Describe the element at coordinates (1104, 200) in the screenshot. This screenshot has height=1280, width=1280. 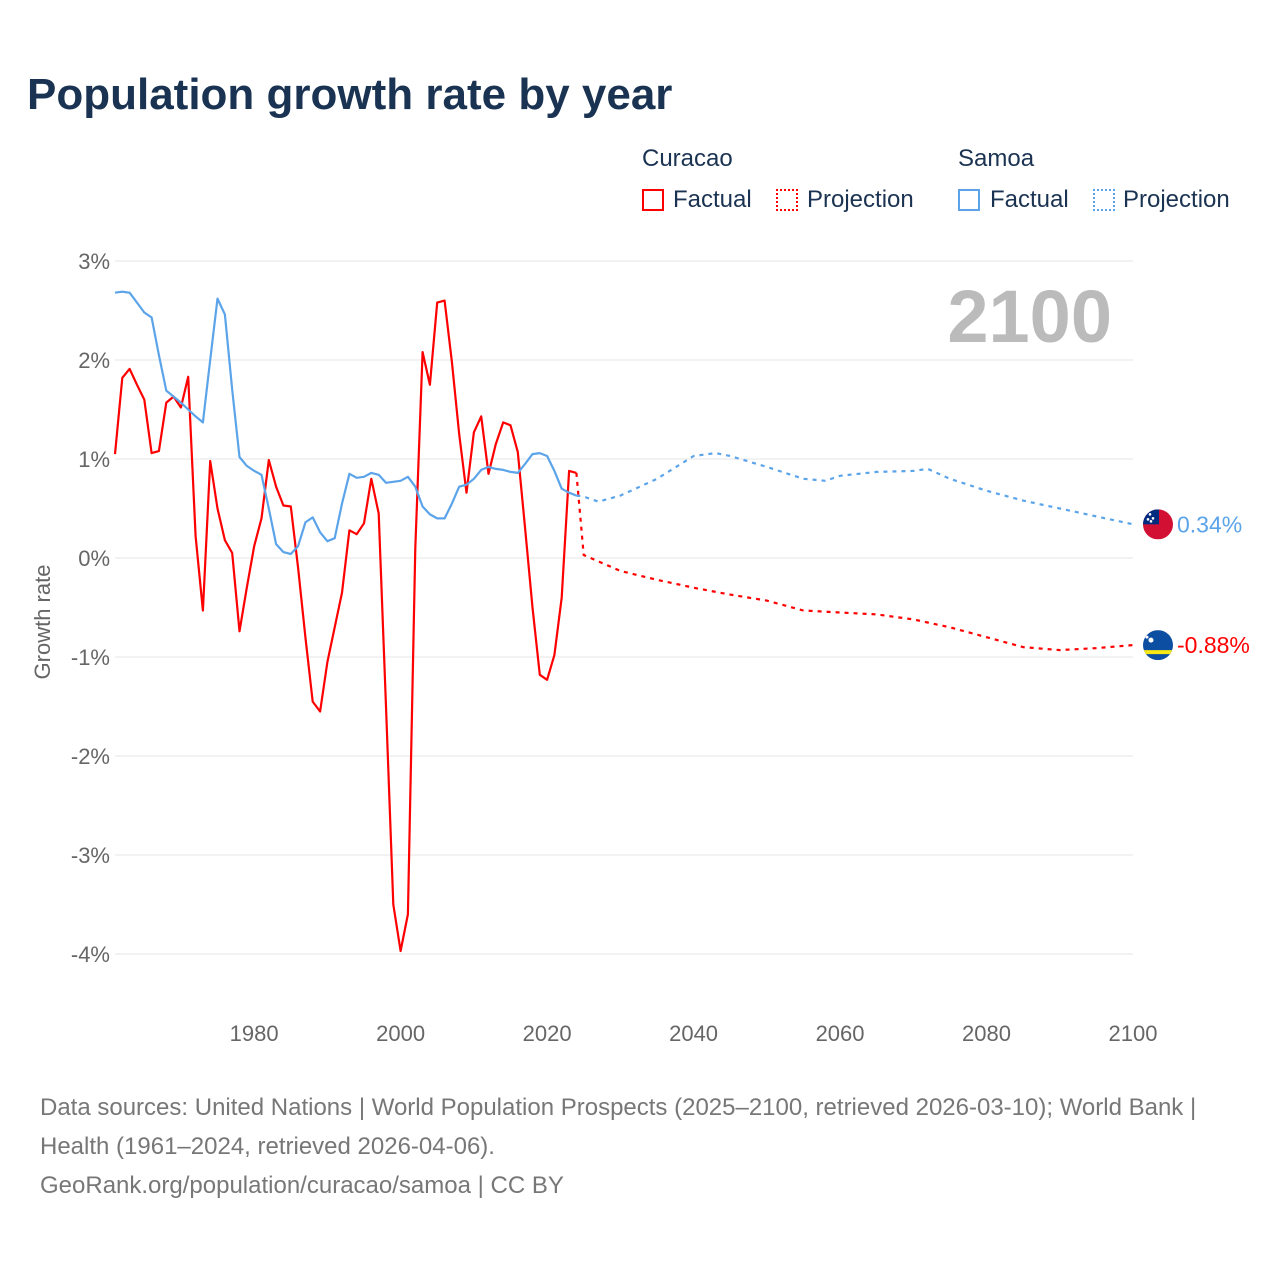
I see `legend-swatch-samoa-projection` at that location.